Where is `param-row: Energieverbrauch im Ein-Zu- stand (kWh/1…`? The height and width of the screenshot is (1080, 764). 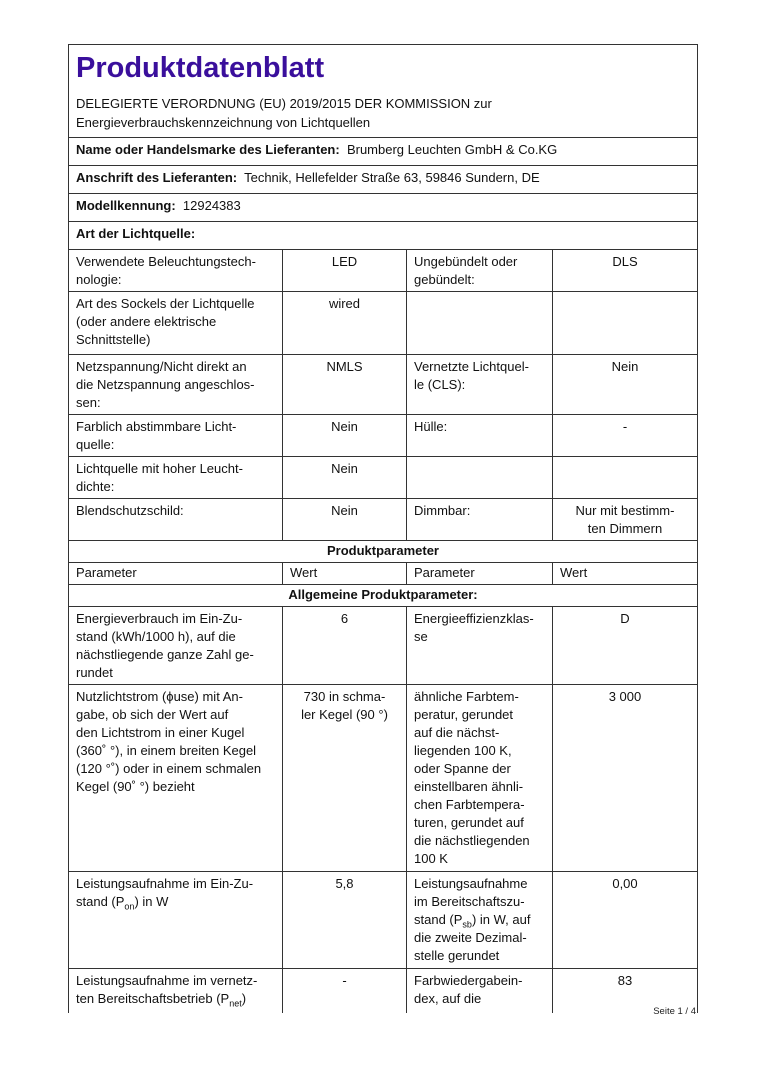 param-row: Energieverbrauch im Ein-Zu- stand (kWh/1… is located at coordinates (383, 645).